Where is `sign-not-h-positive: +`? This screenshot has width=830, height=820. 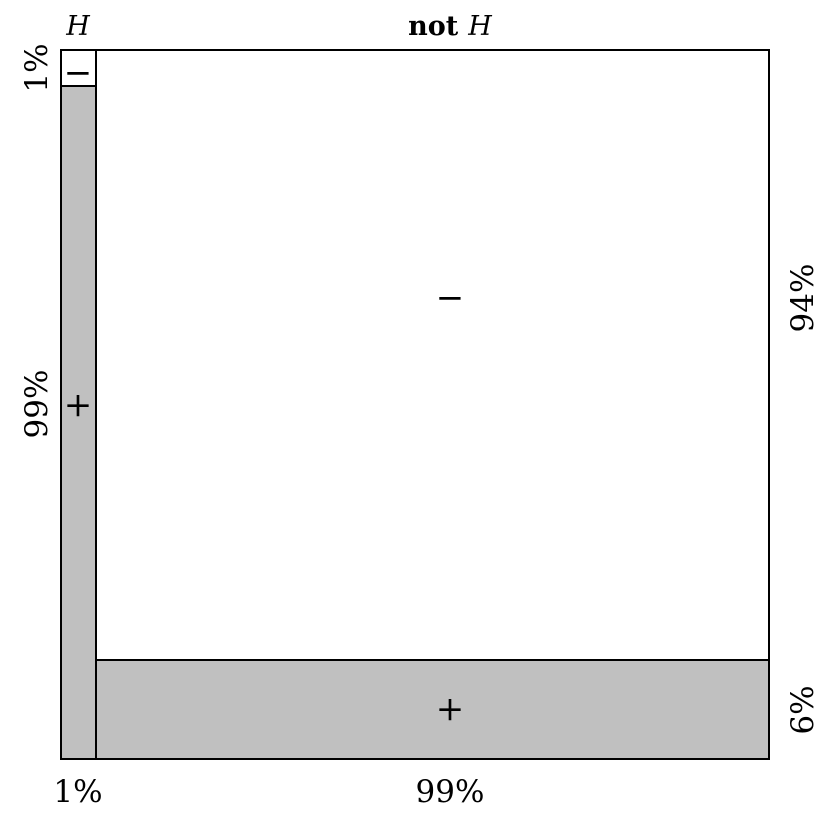
sign-not-h-positive: + is located at coordinates (450, 709).